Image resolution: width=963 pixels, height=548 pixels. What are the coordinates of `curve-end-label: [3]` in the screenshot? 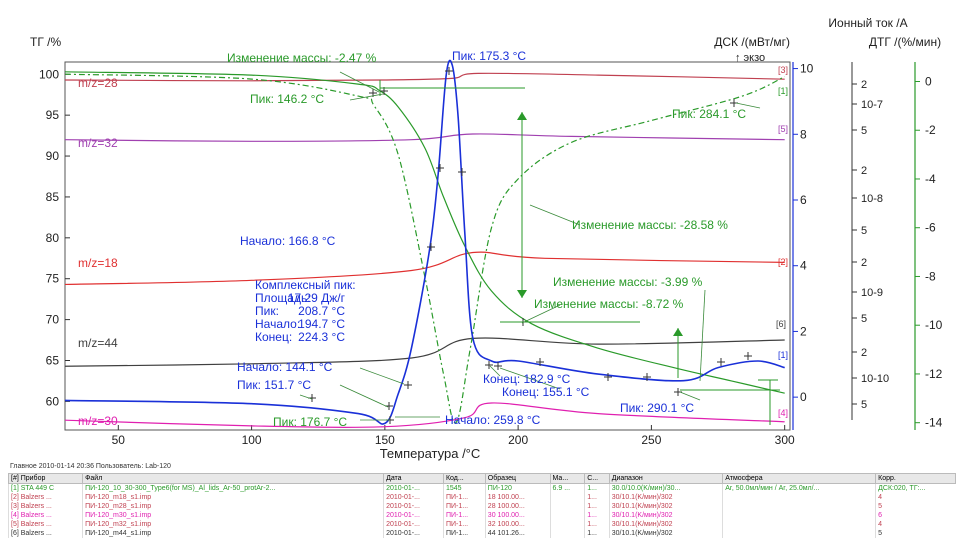 It's located at (783, 70).